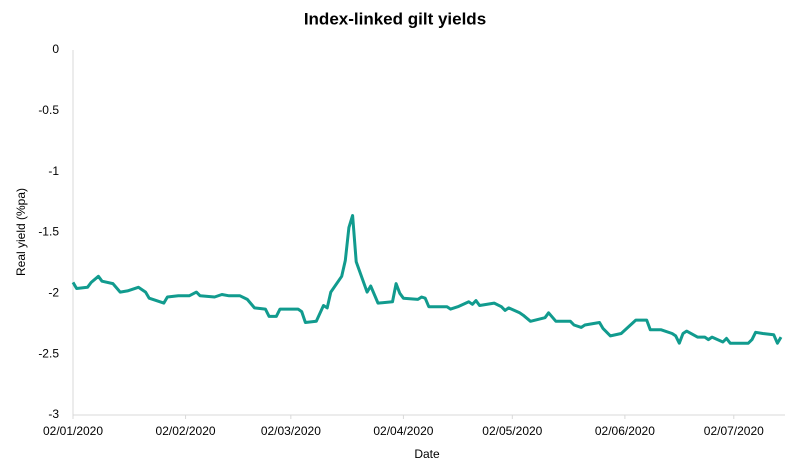 Image resolution: width=789 pixels, height=473 pixels. What do you see at coordinates (21, 232) in the screenshot?
I see `y-axis-label: Real yield (%pa)` at bounding box center [21, 232].